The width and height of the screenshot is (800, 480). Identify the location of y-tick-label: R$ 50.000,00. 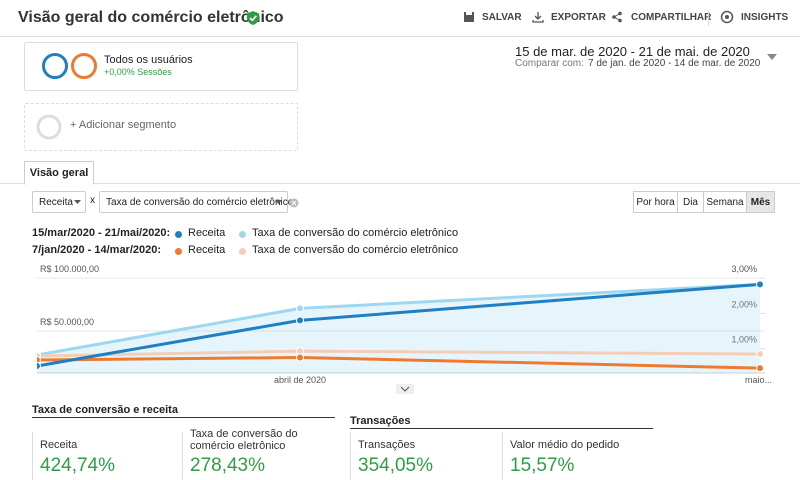
(67, 322).